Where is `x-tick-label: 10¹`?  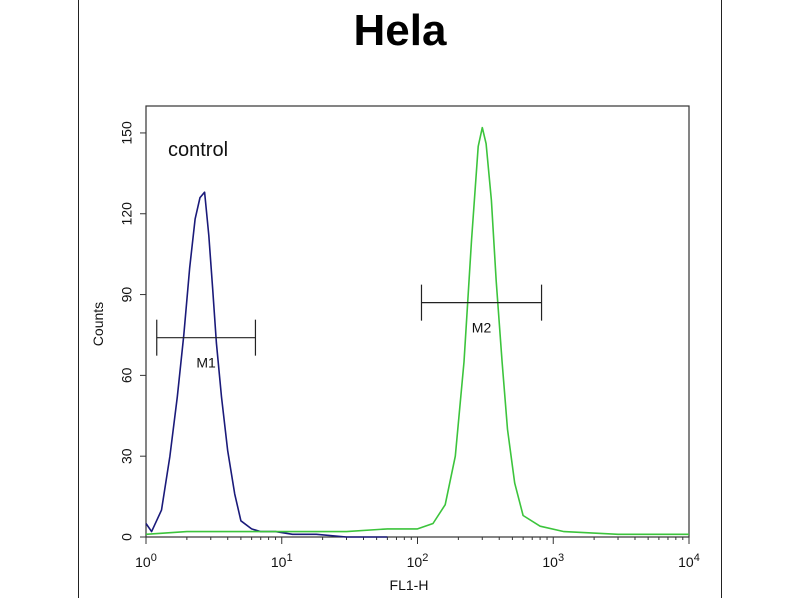 x-tick-label: 10¹ is located at coordinates (282, 561).